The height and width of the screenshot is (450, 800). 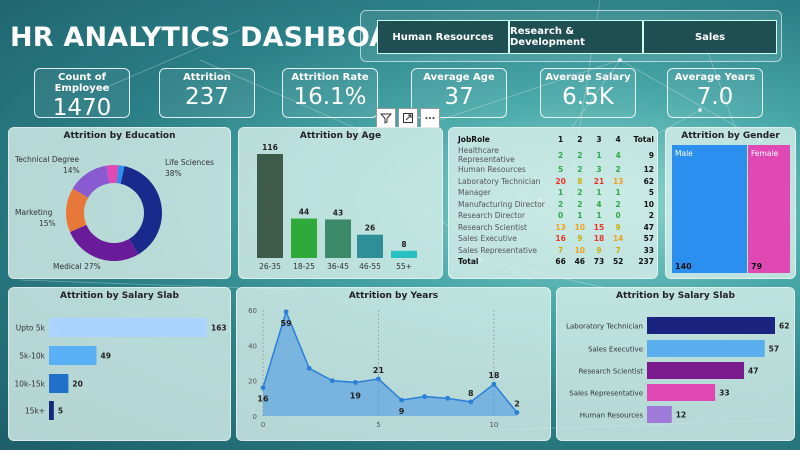 I want to click on donut-slice-below-college, so click(x=120, y=174).